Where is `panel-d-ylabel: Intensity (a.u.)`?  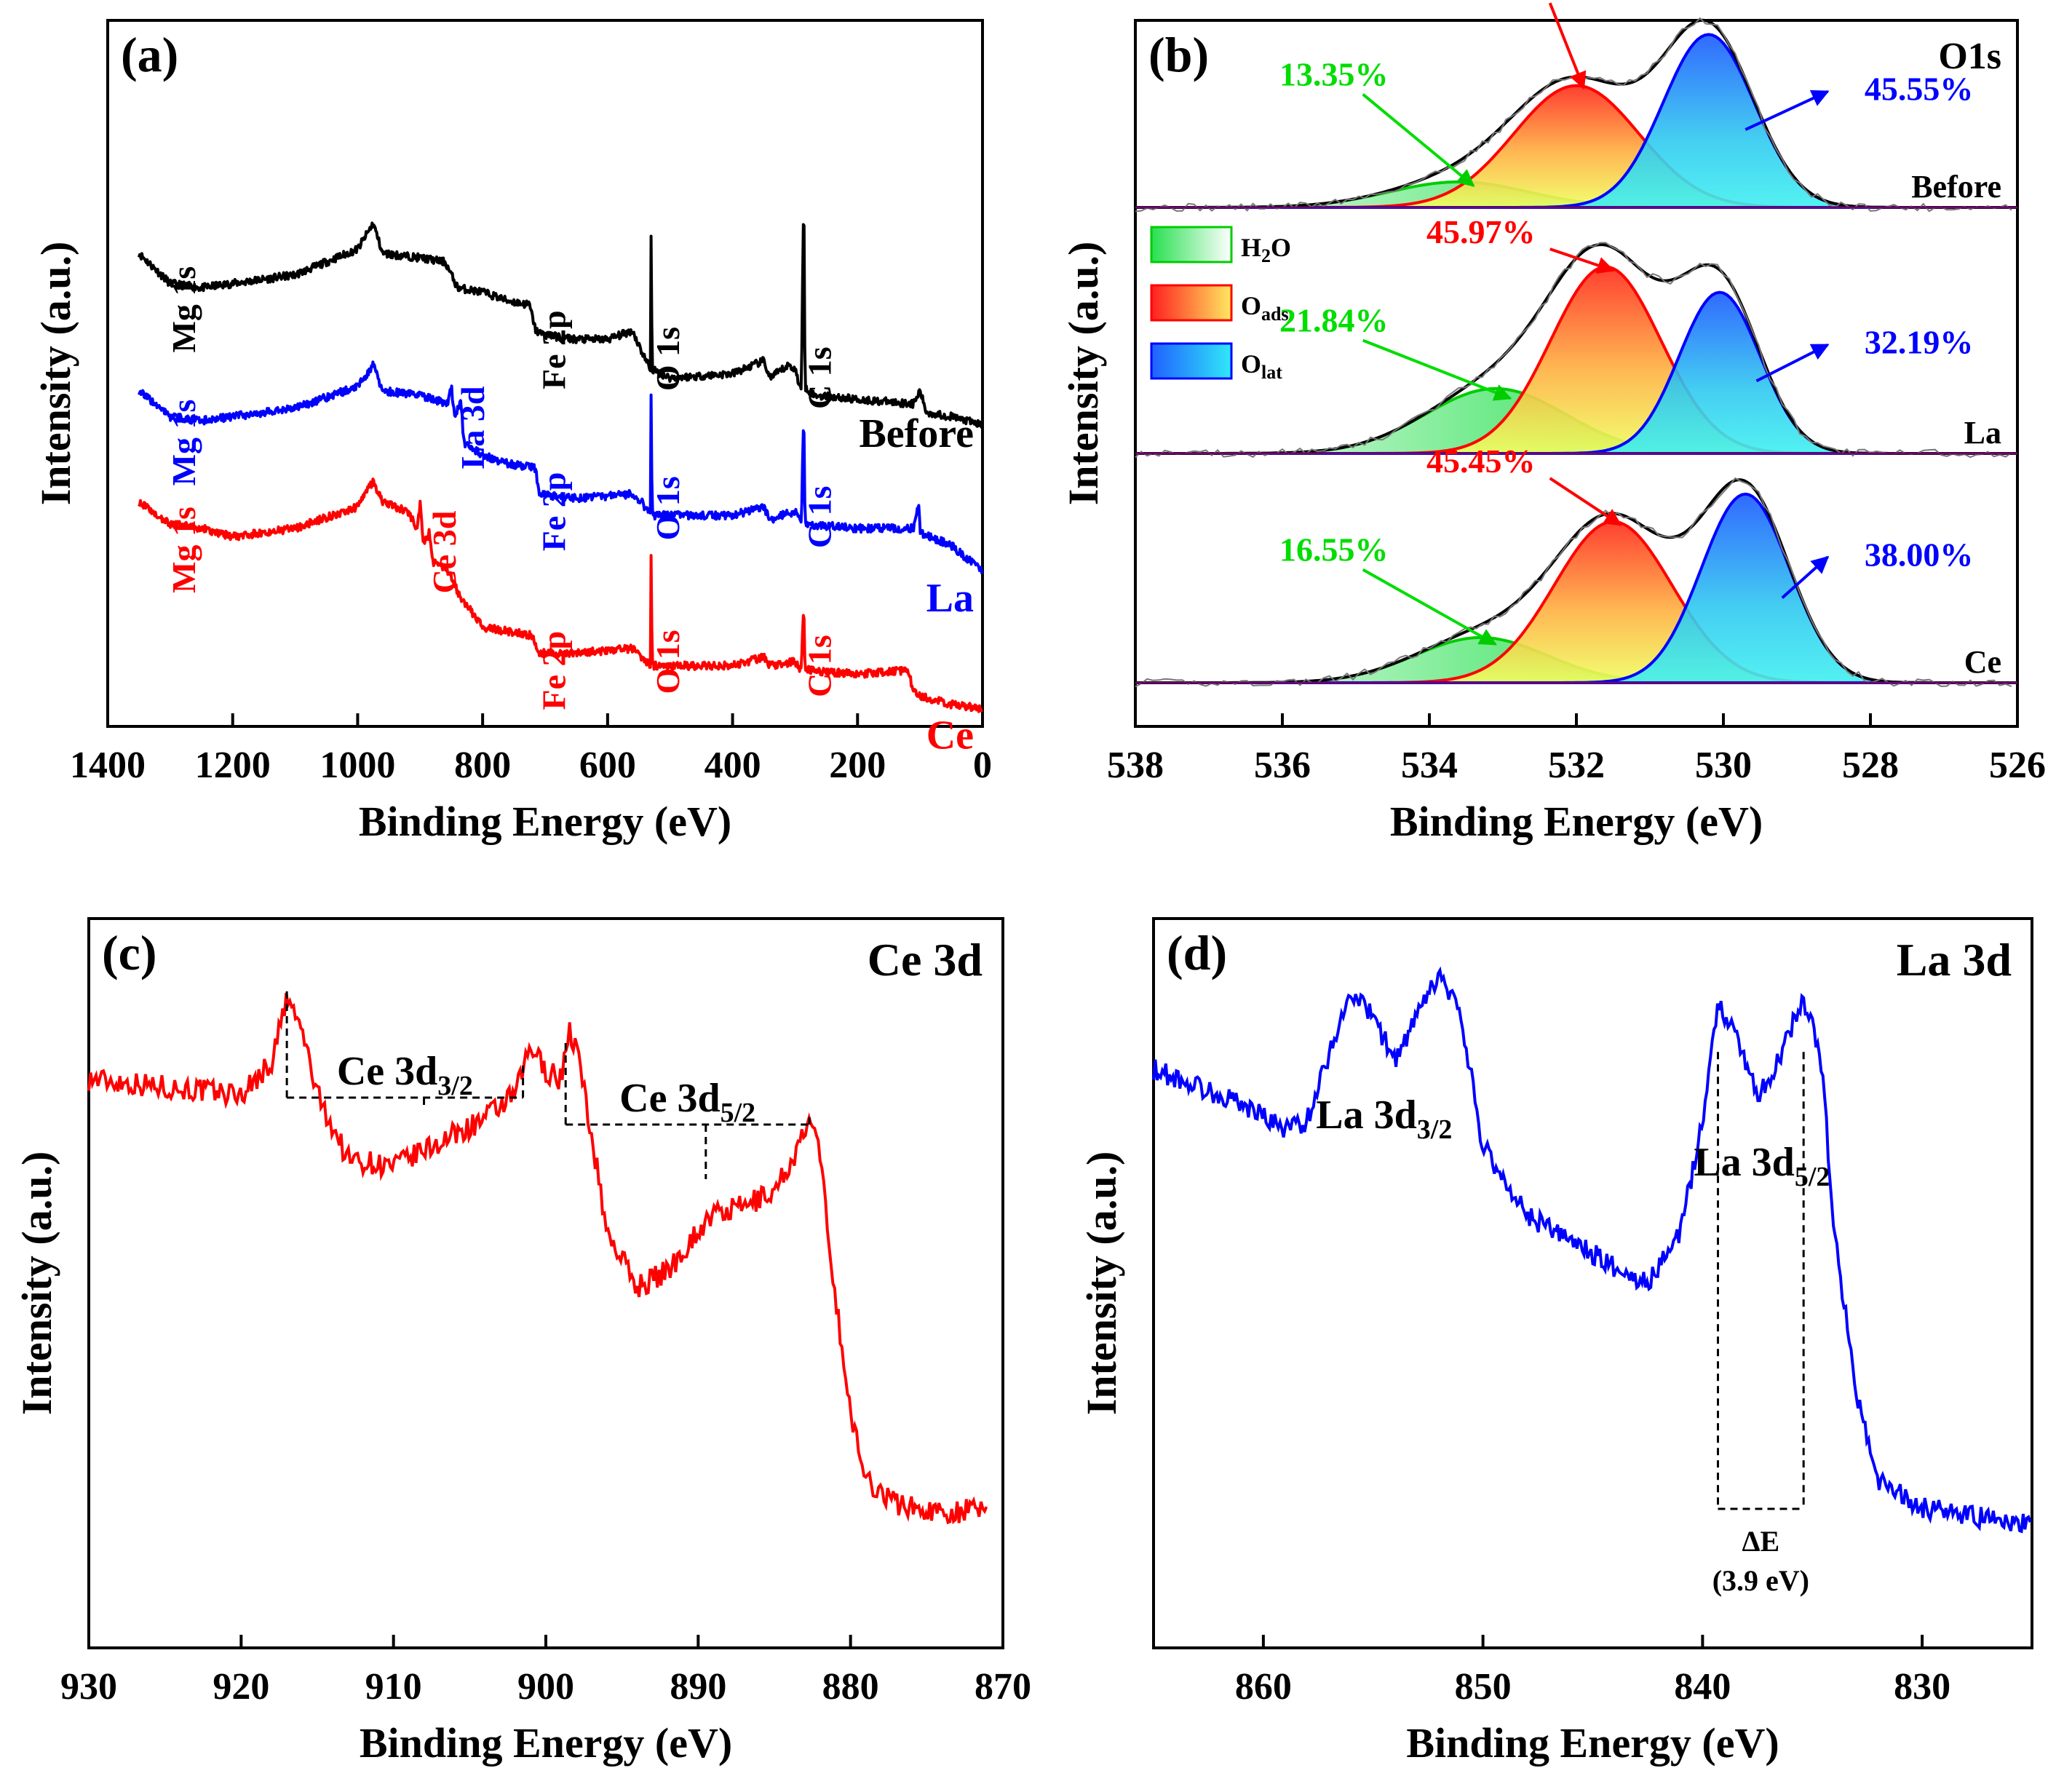
panel-d-ylabel: Intensity (a.u.) is located at coordinates (1101, 1283).